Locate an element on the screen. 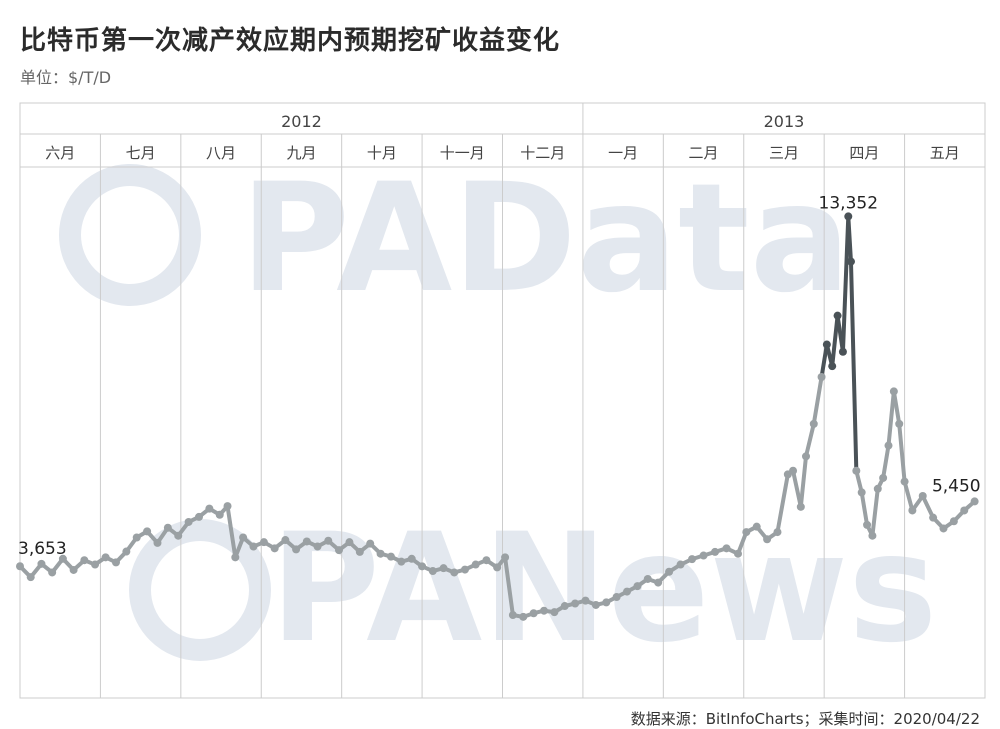 The height and width of the screenshot is (729, 1000). unit-label: 单位：$/T/D is located at coordinates (66, 77).